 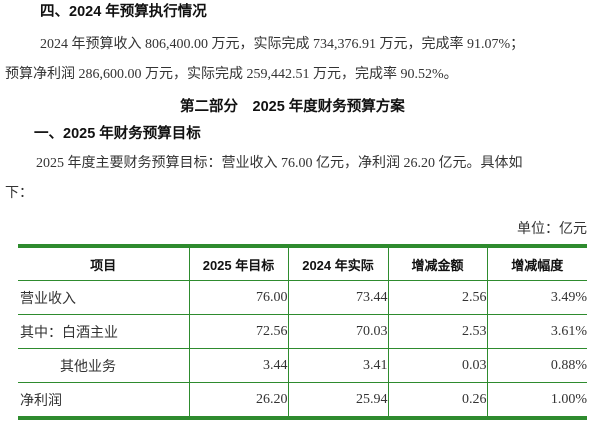 What do you see at coordinates (104, 365) in the screenshot?
I see `row-label: 其他业务` at bounding box center [104, 365].